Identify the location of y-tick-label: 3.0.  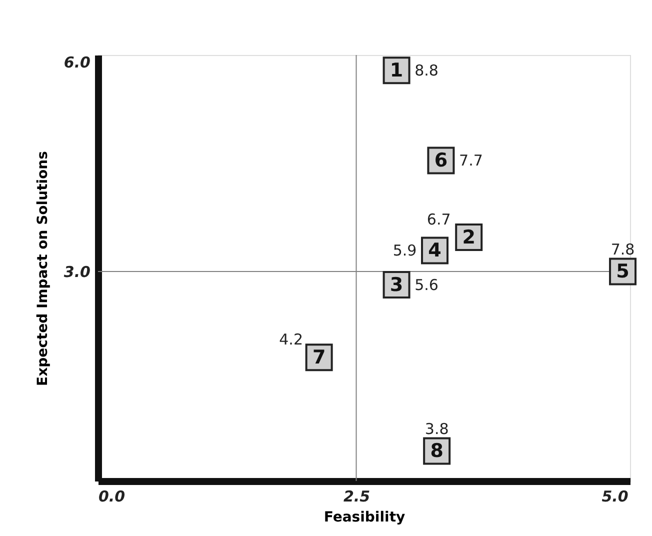
(77, 271).